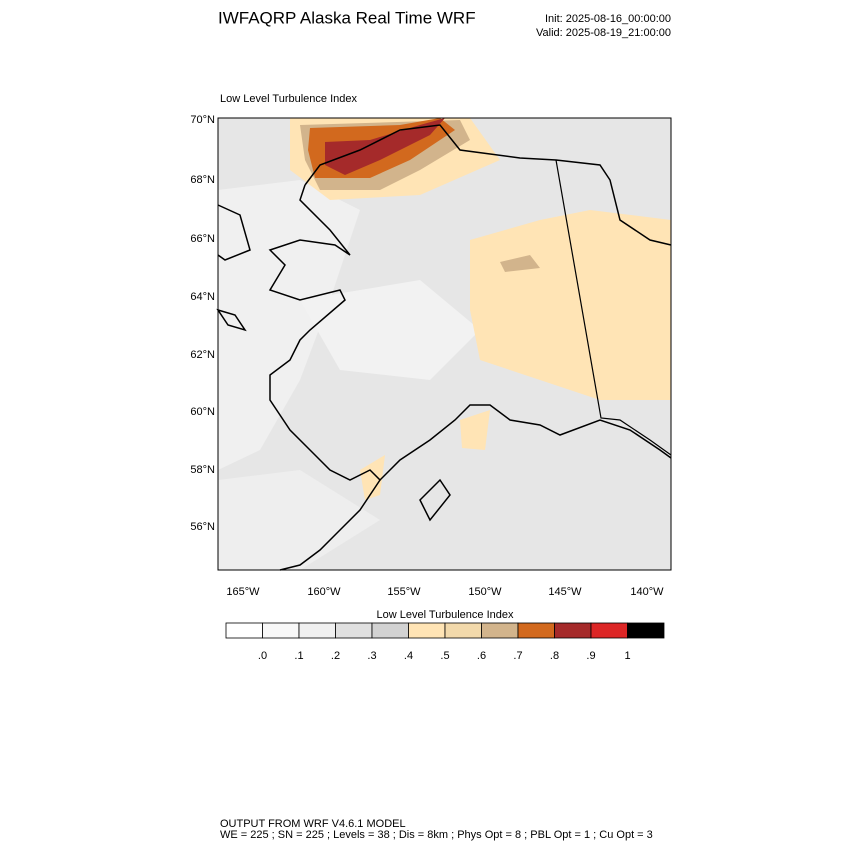 The width and height of the screenshot is (850, 850). I want to click on colorbar-label: .9, so click(590, 656).